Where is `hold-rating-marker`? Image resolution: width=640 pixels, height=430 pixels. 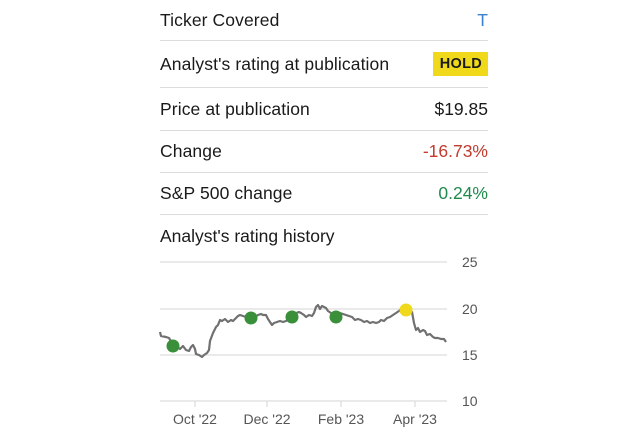
hold-rating-marker is located at coordinates (406, 310).